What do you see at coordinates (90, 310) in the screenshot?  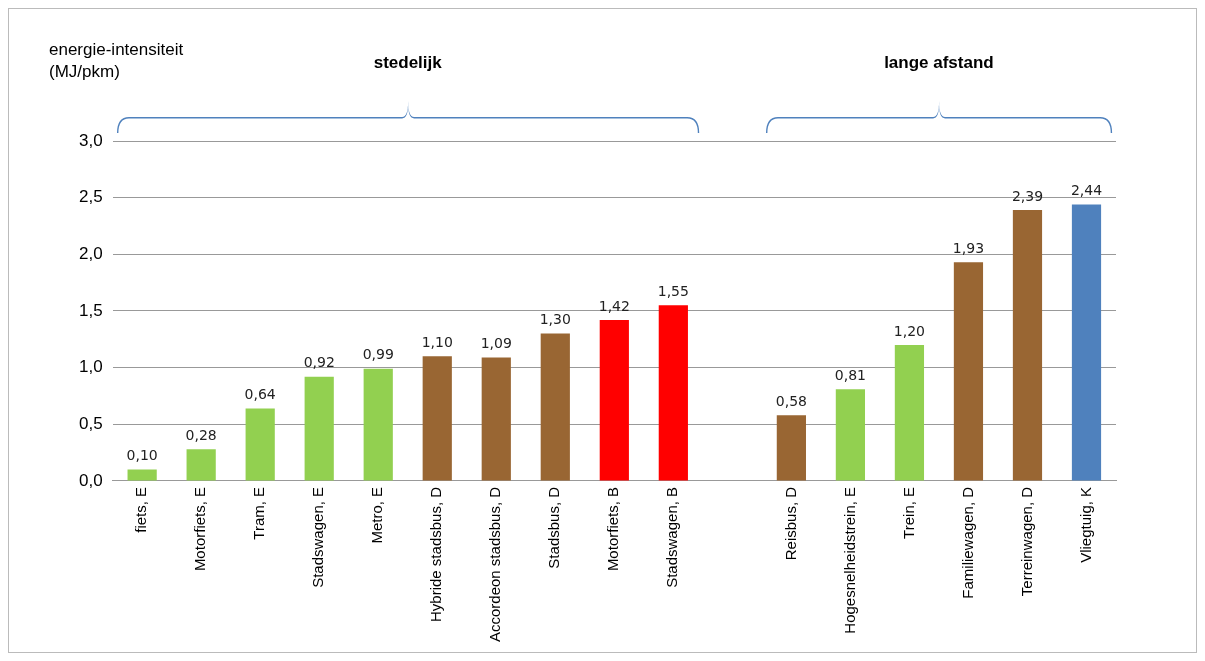 I see `y-tick-label: 1,5` at bounding box center [90, 310].